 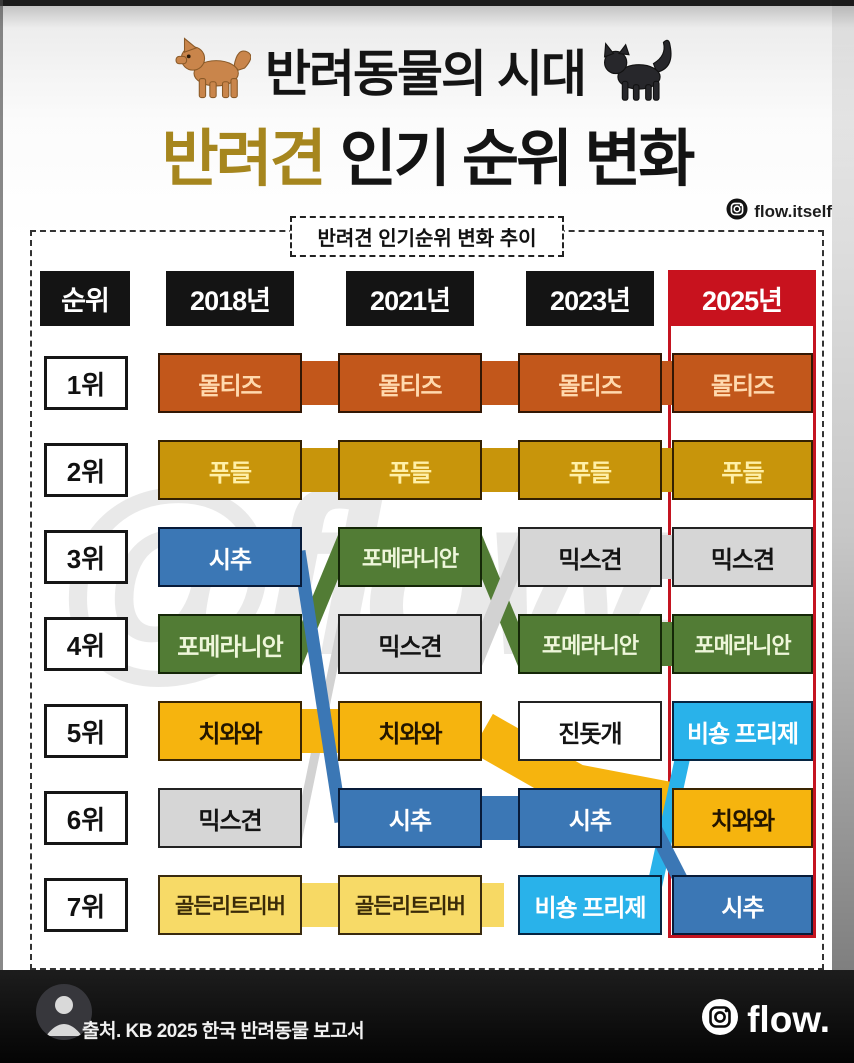 I want to click on header-rank: 순위, so click(x=85, y=298).